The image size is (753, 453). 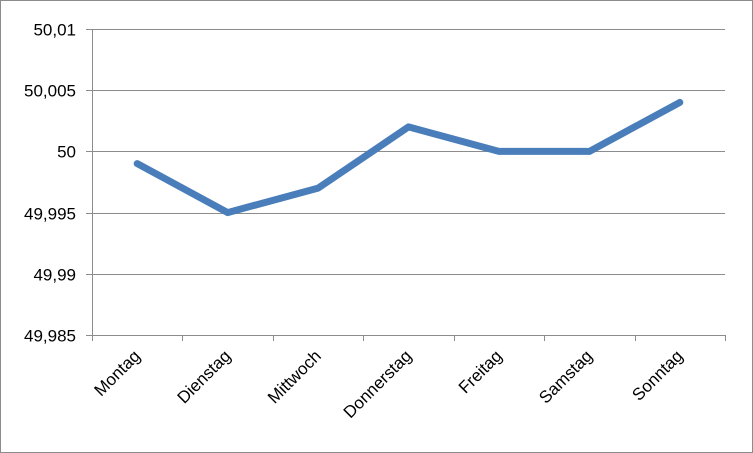 I want to click on x-tick-label: Dienstag, so click(x=204, y=376).